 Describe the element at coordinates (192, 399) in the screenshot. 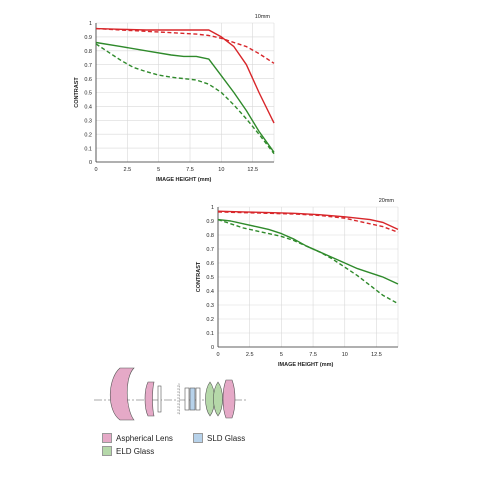

I see `sld-element` at that location.